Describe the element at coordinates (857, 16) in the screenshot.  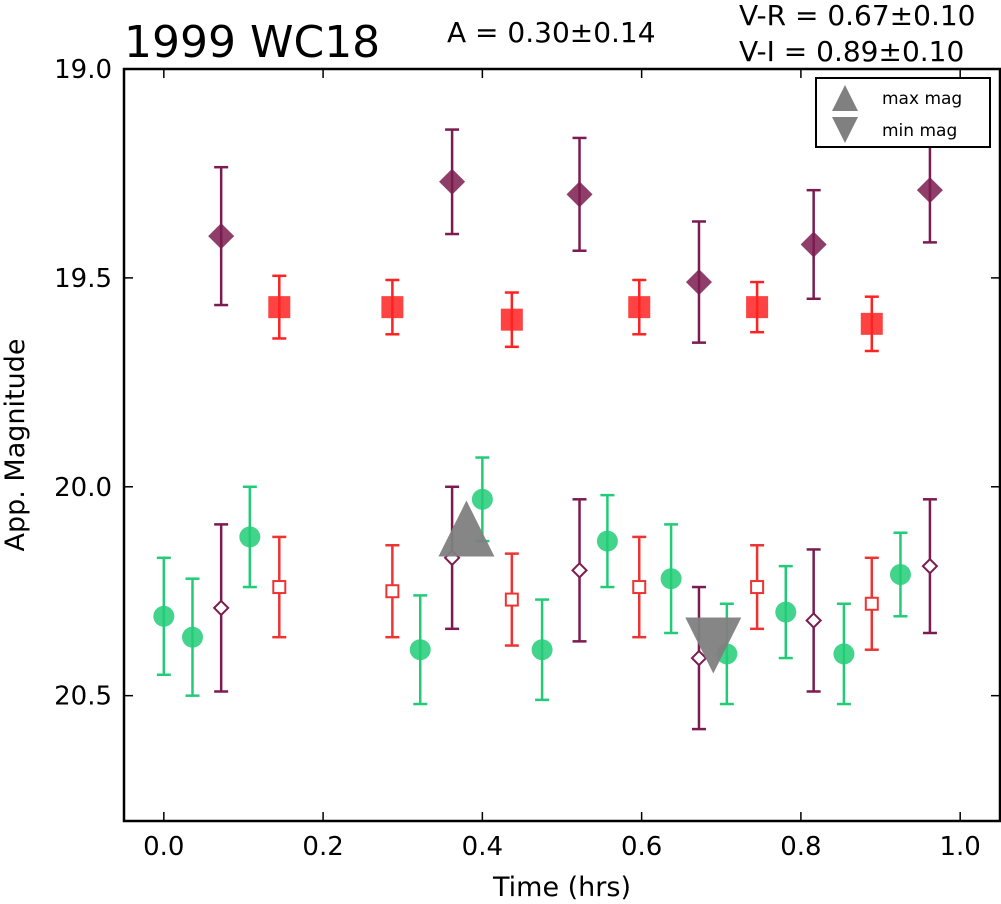
I see `color-index-vr: V-R = 0.67±0.10` at that location.